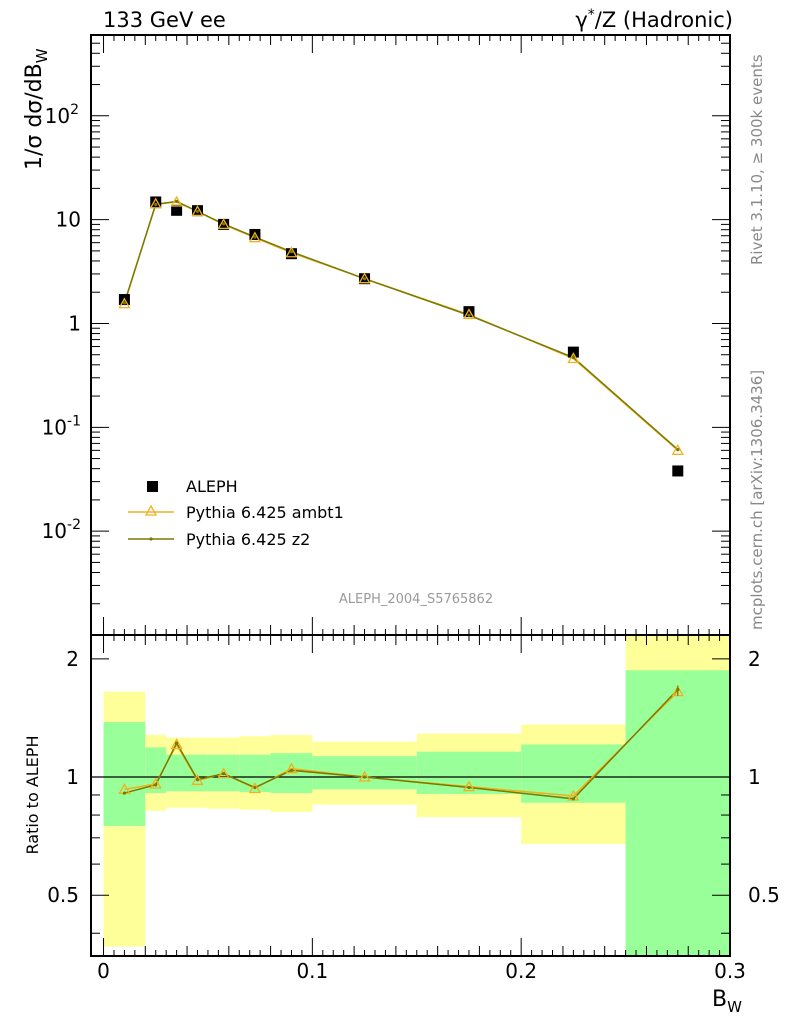 The height and width of the screenshot is (1024, 786). Describe the element at coordinates (61, 530) in the screenshot. I see `main-y-tick-label: 10⁻²` at that location.